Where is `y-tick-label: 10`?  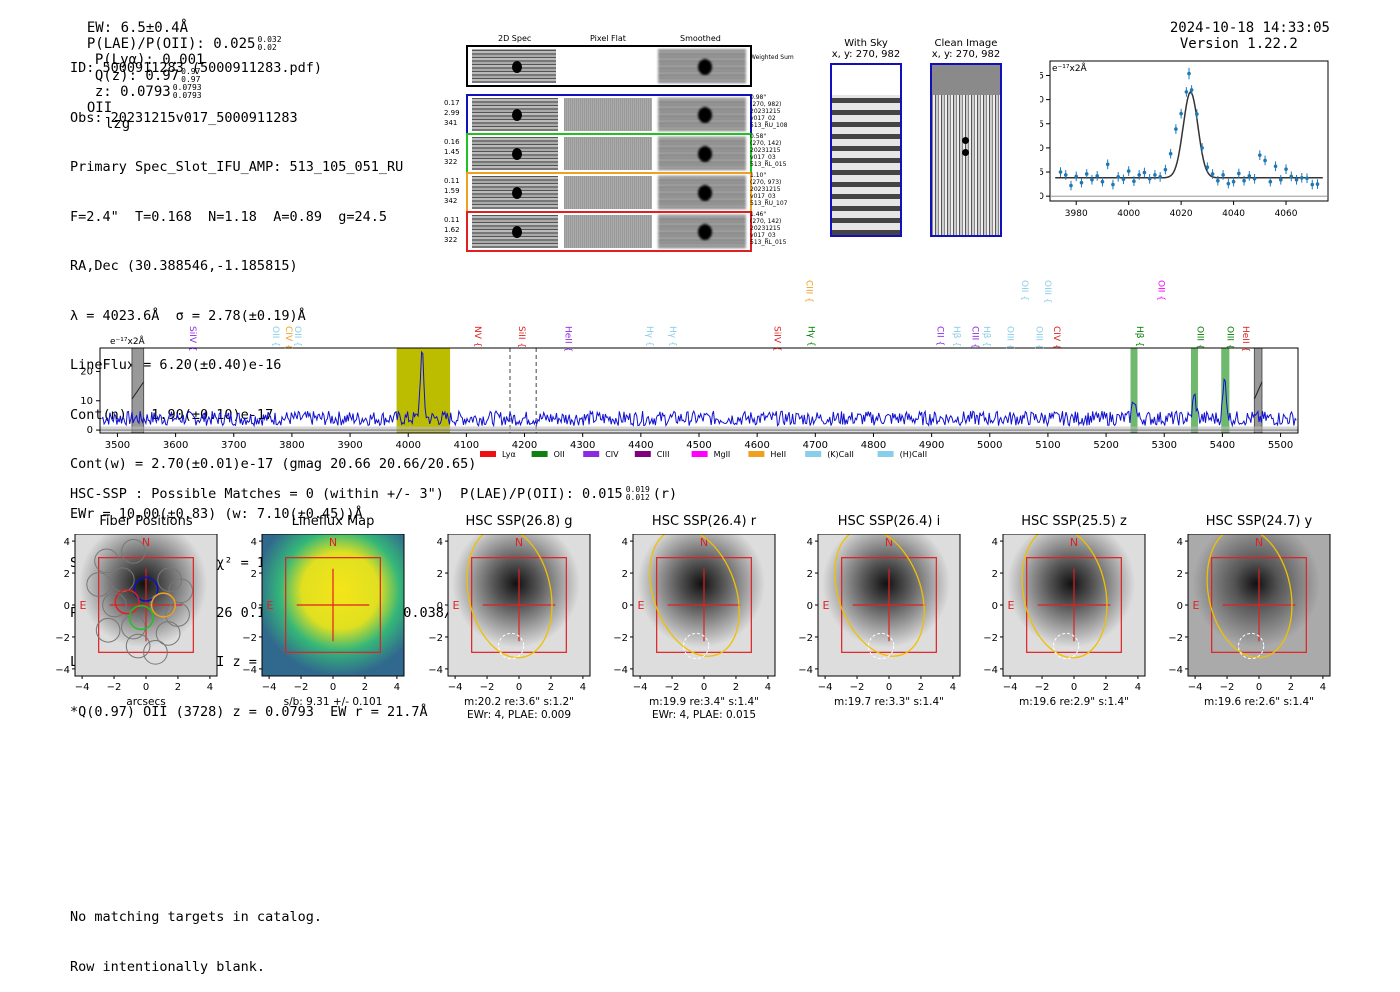
y-tick-label: 10 is located at coordinates (86, 401).